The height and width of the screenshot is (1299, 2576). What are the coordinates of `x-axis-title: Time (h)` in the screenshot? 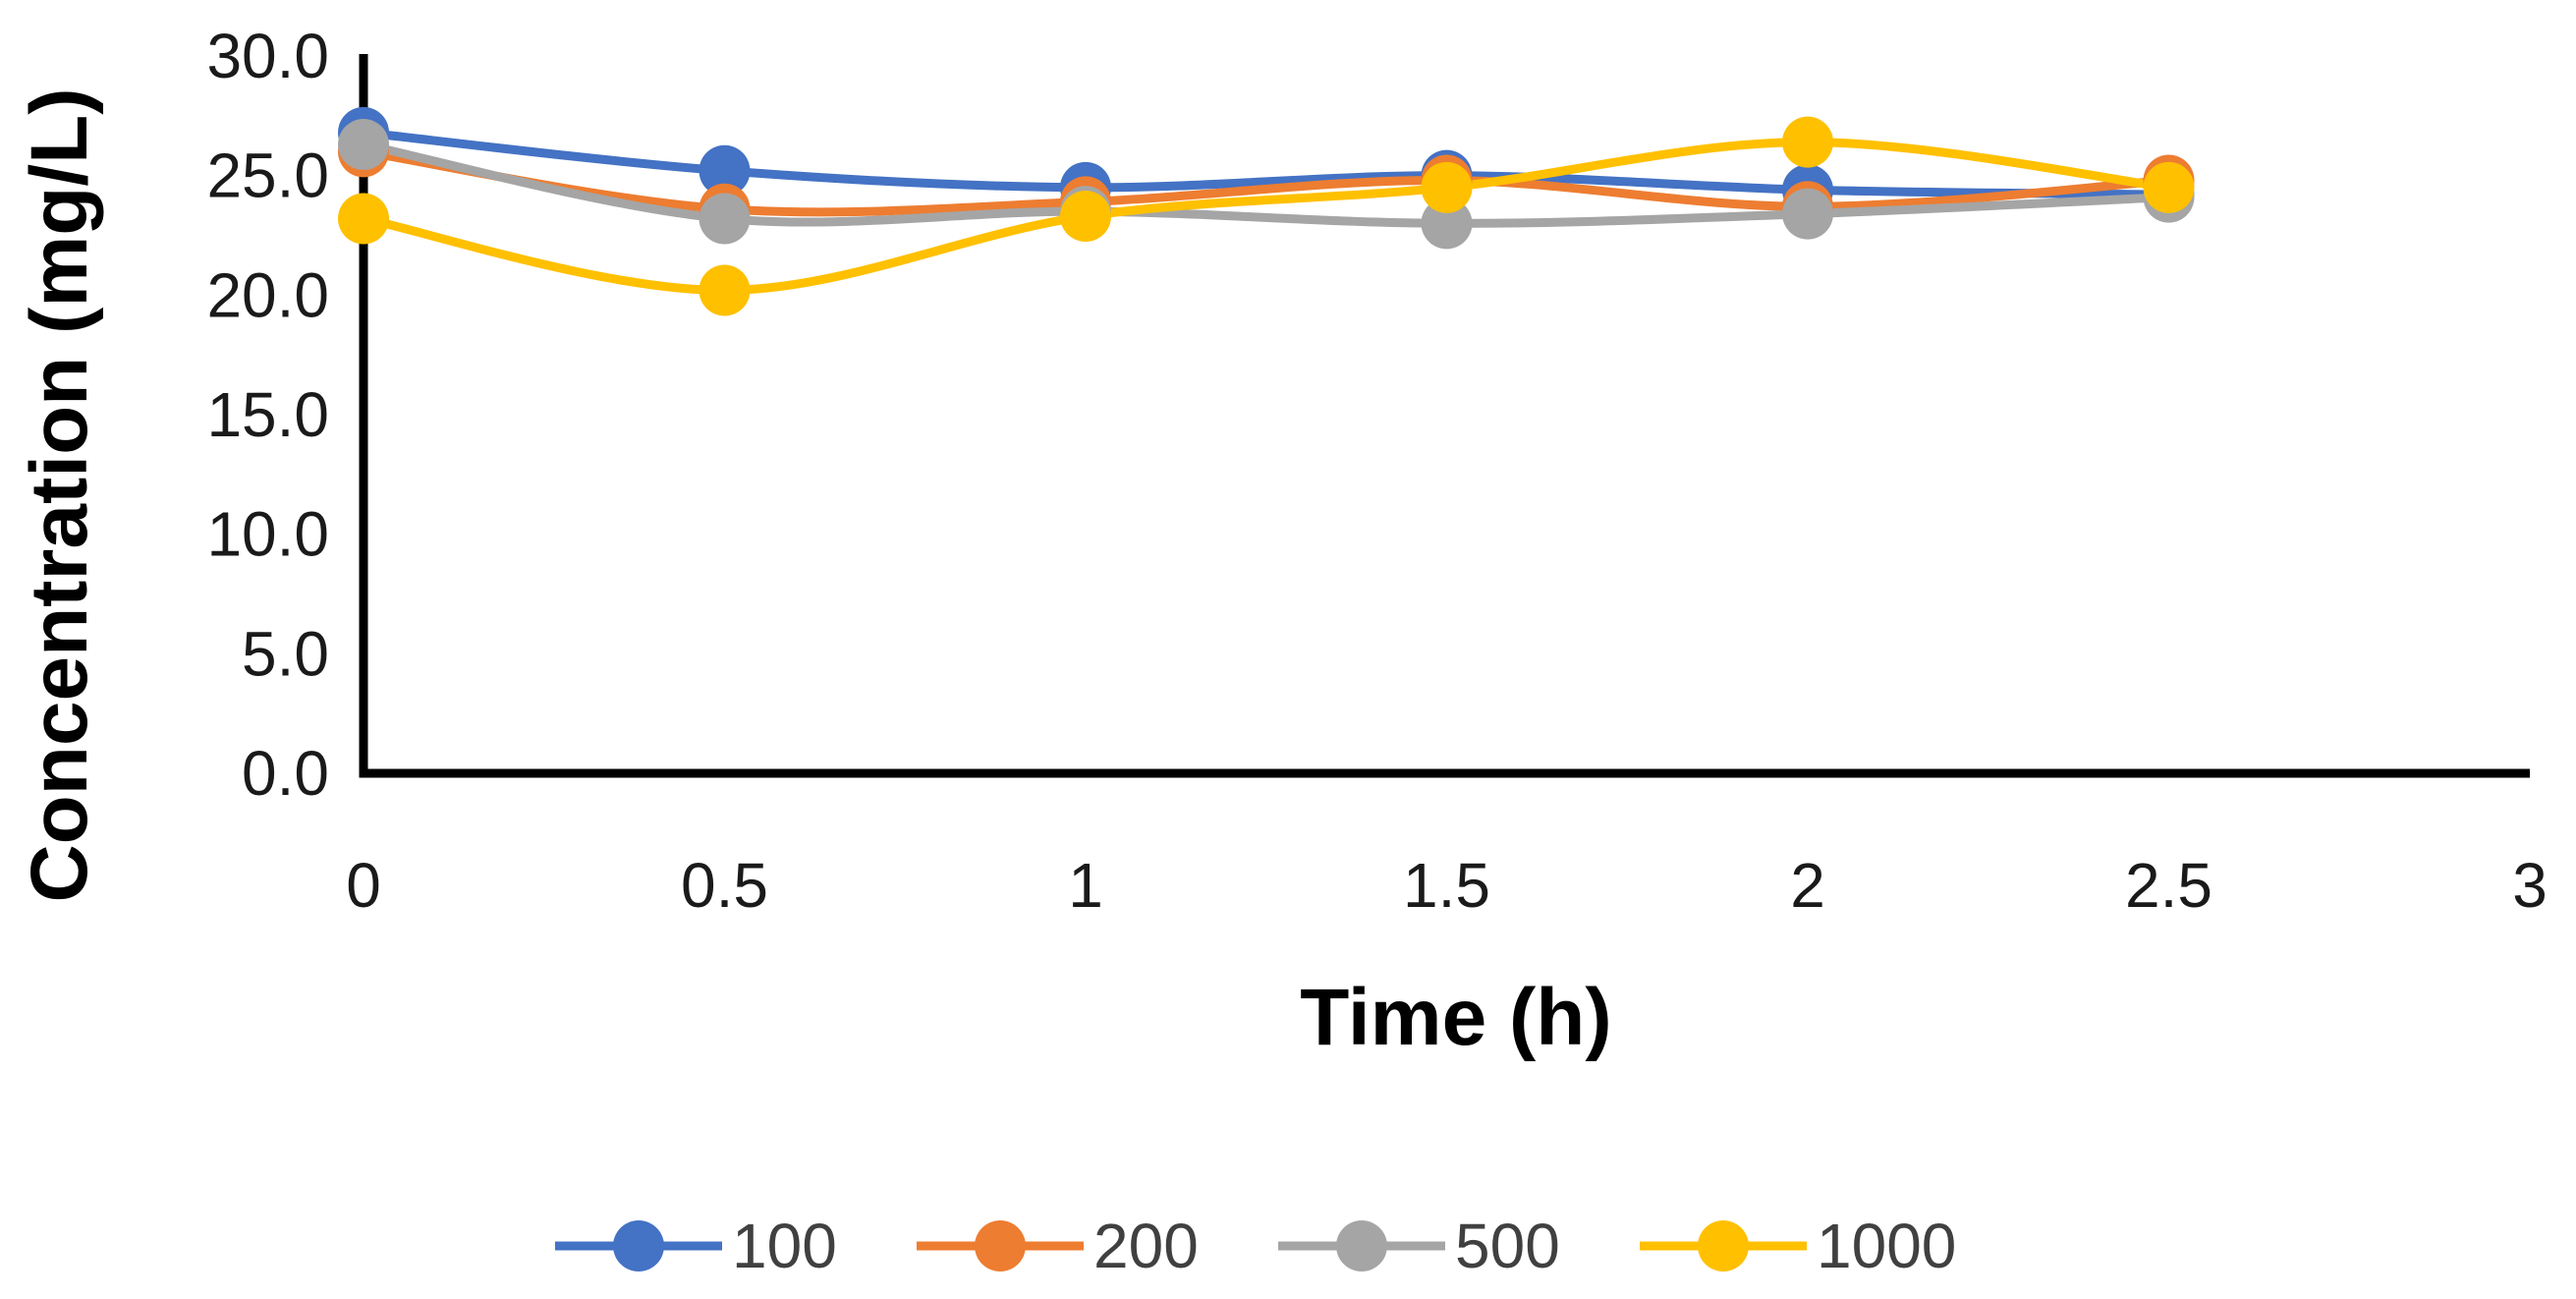 It's located at (1455, 1018).